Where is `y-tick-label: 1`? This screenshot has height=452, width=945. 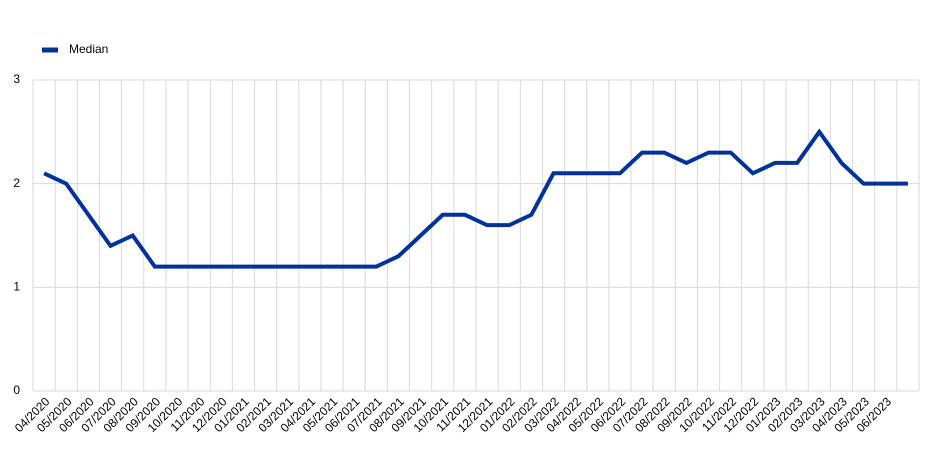
y-tick-label: 1 is located at coordinates (16, 287).